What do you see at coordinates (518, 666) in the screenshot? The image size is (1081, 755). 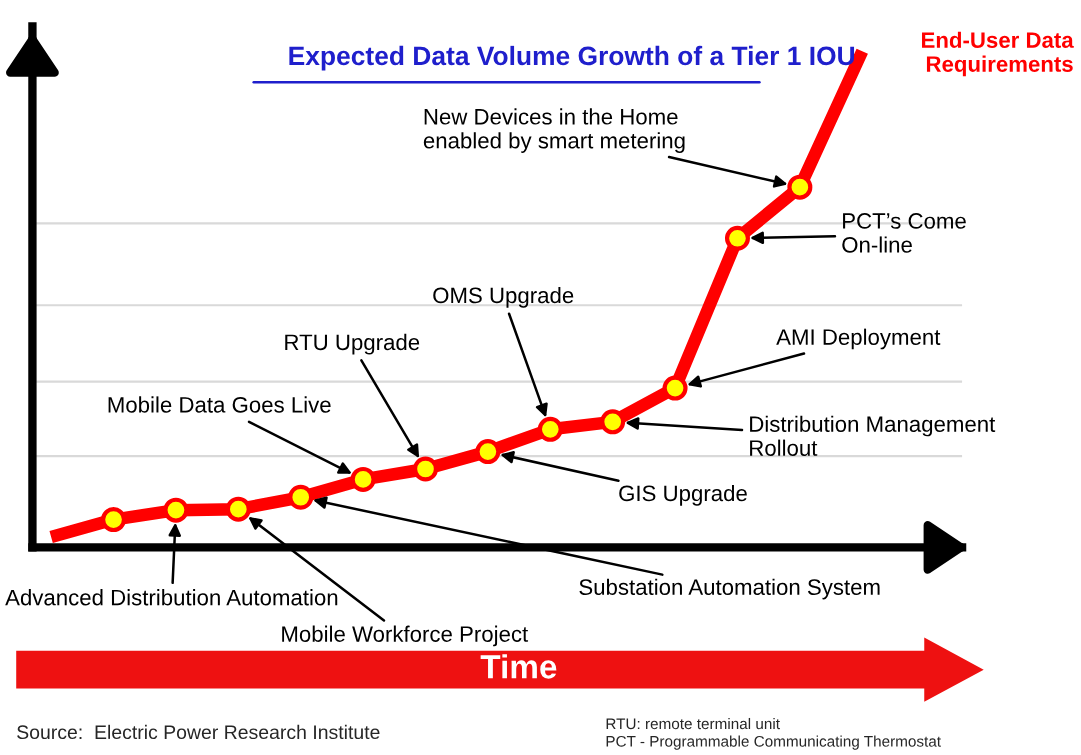 I see `x-axis-title: Time` at bounding box center [518, 666].